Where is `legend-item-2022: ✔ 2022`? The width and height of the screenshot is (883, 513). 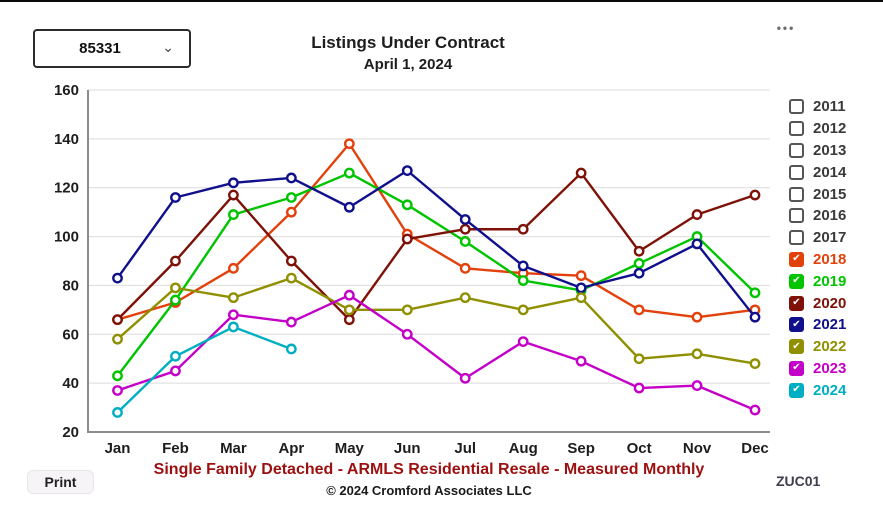
legend-item-2022: ✔ 2022 is located at coordinates (817, 347).